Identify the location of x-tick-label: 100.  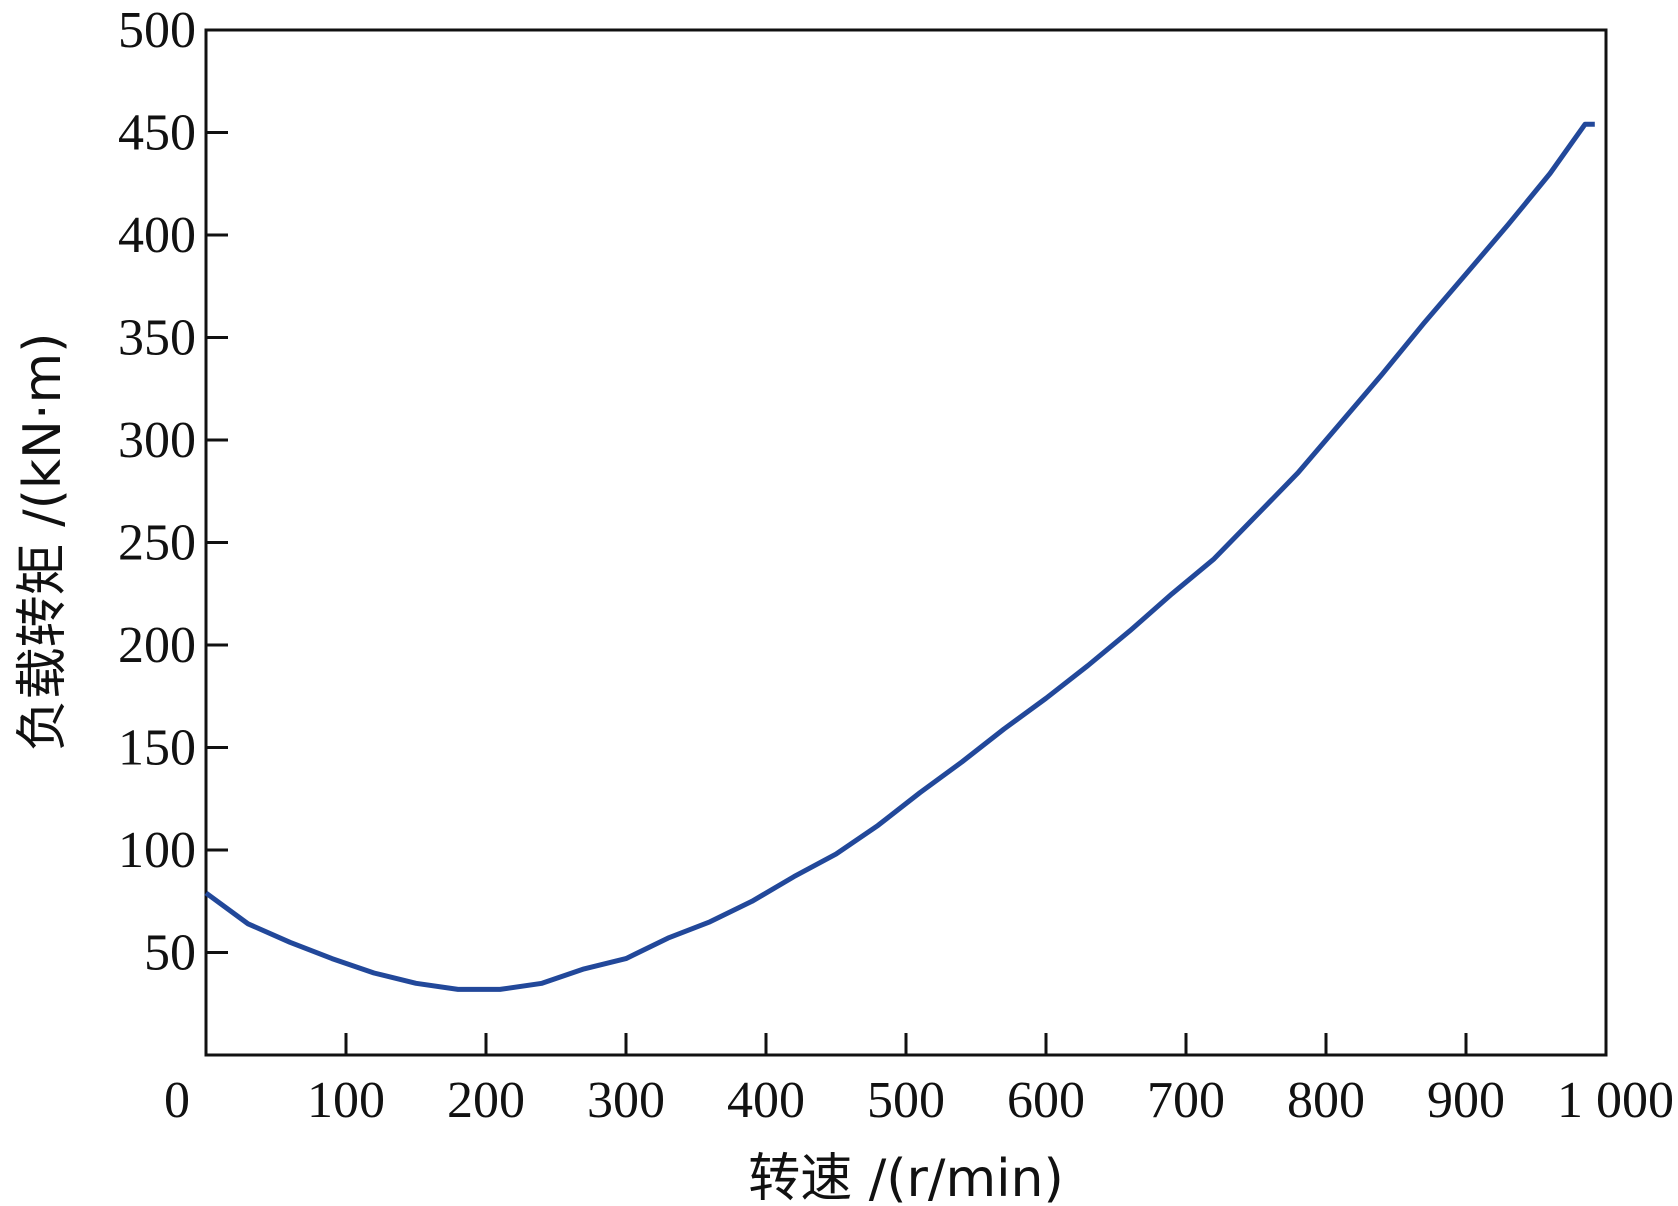
(346, 1100).